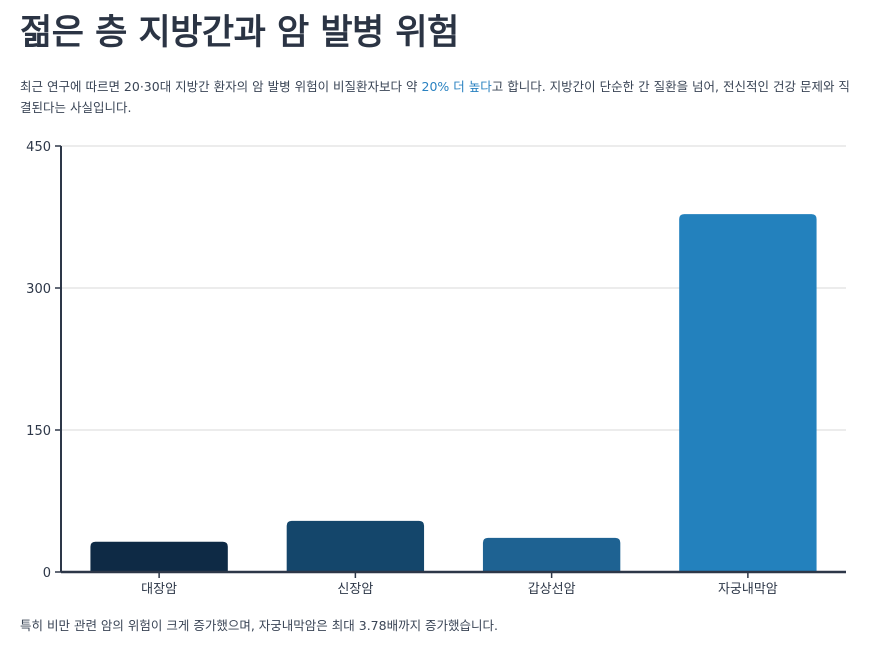 The height and width of the screenshot is (645, 870). Describe the element at coordinates (552, 589) in the screenshot. I see `x-tick-label: 갑상선암` at that location.